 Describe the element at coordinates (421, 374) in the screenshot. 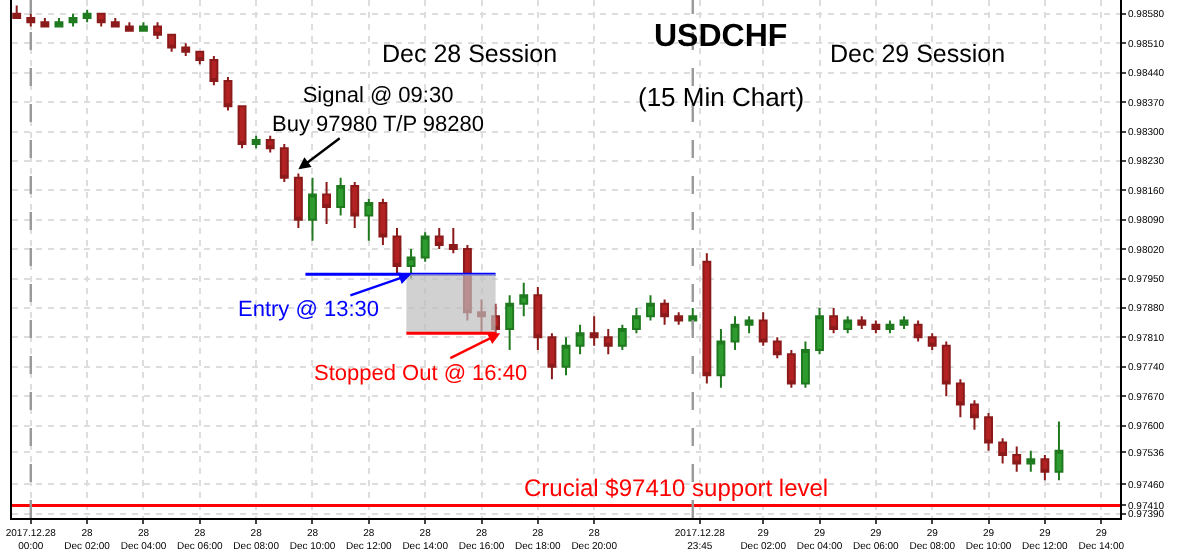

I see `annotation: Stopped Out @ 16:40` at that location.